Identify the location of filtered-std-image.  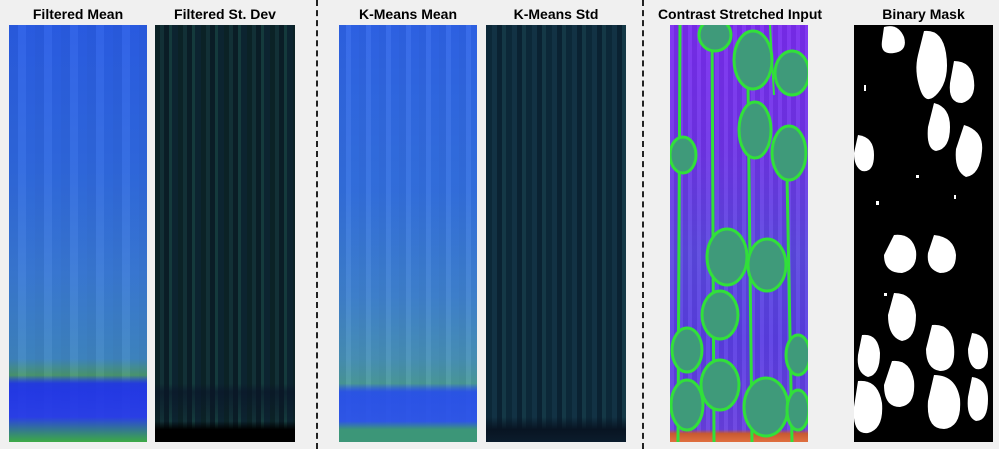
(225, 233).